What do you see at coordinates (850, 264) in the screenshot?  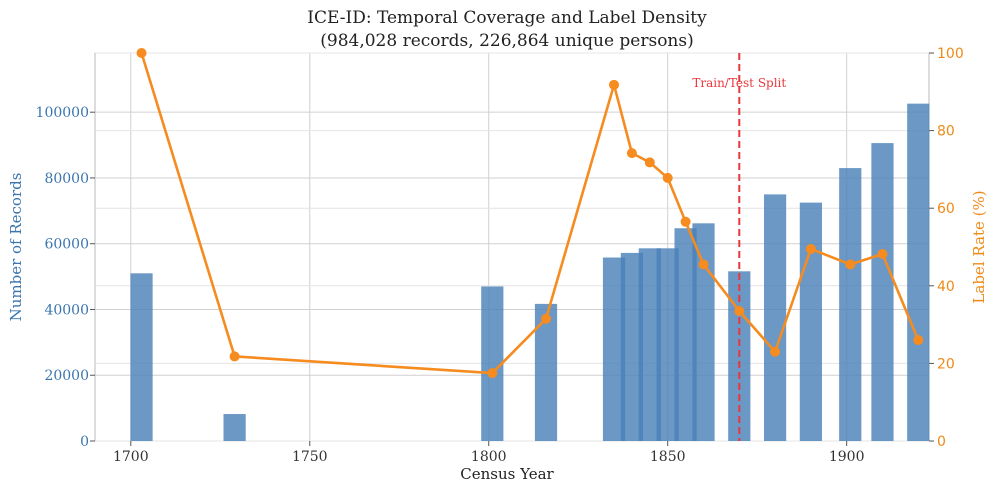 I see `label-rate-point-1901` at bounding box center [850, 264].